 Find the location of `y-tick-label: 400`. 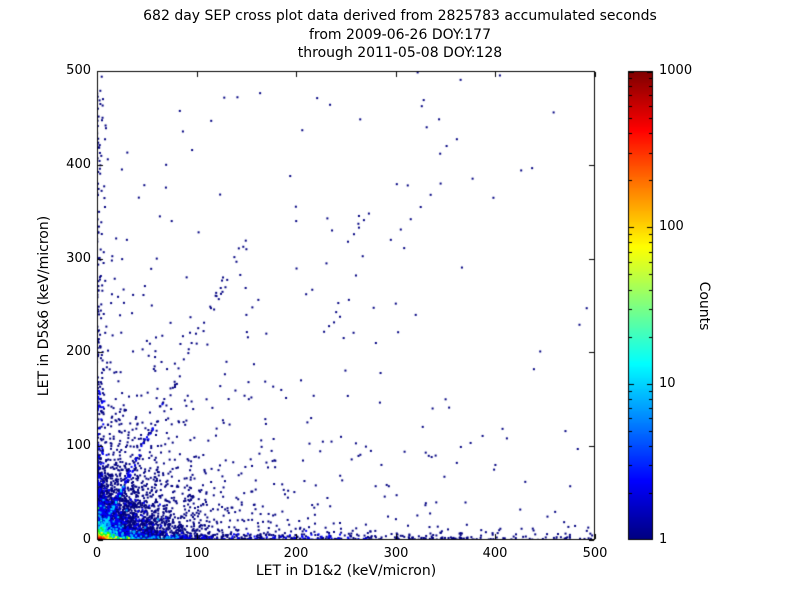

y-tick-label: 400 is located at coordinates (78, 164).